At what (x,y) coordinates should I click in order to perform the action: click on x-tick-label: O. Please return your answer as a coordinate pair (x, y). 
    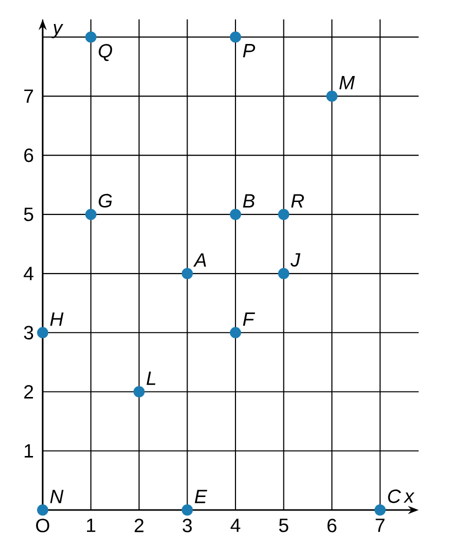
    Looking at the image, I should click on (43, 525).